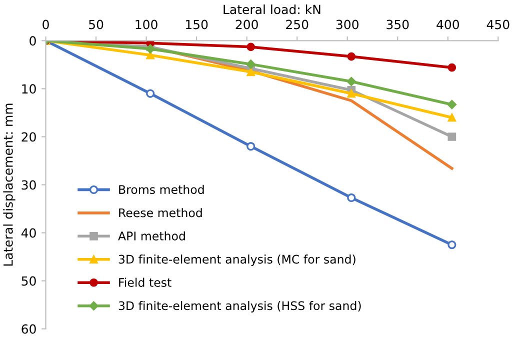  Describe the element at coordinates (347, 25) in the screenshot. I see `x-tick-label: 300` at that location.